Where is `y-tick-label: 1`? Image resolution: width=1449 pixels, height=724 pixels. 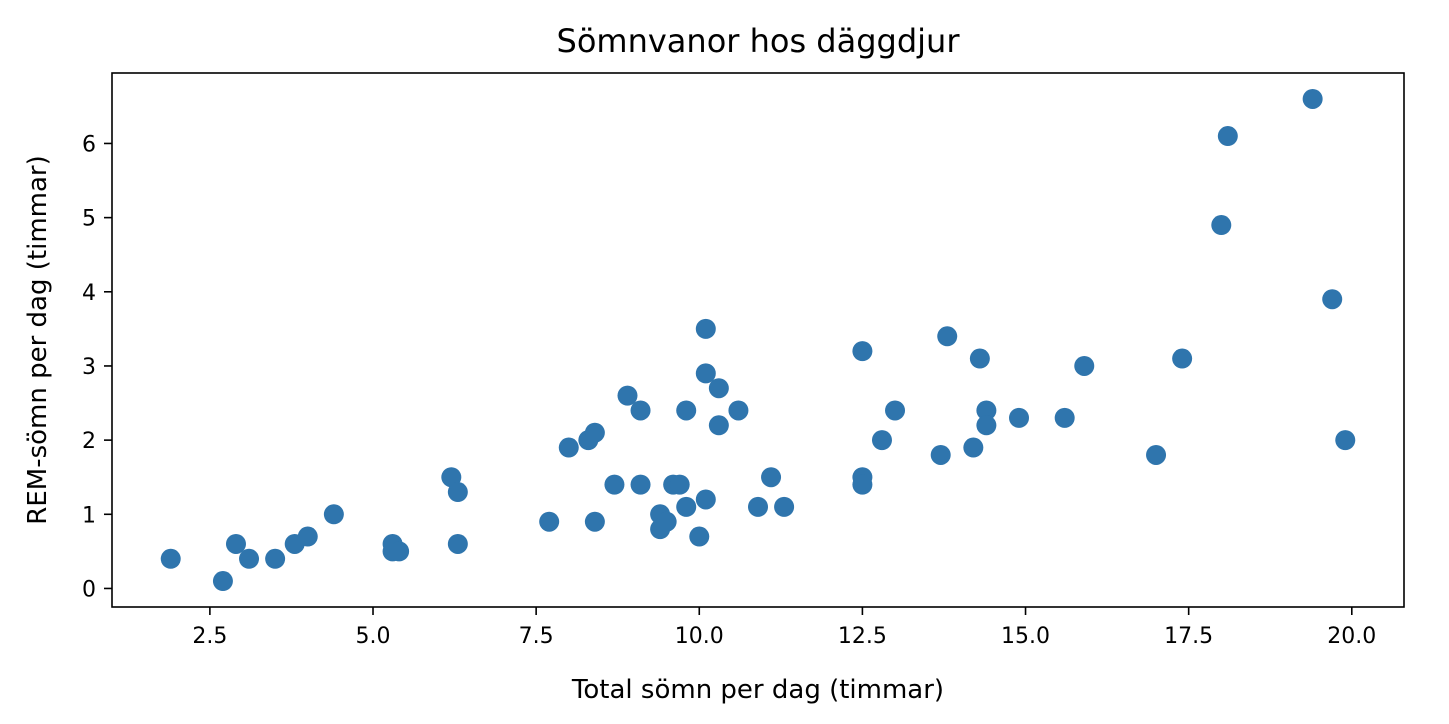 y-tick-label: 1 is located at coordinates (89, 515).